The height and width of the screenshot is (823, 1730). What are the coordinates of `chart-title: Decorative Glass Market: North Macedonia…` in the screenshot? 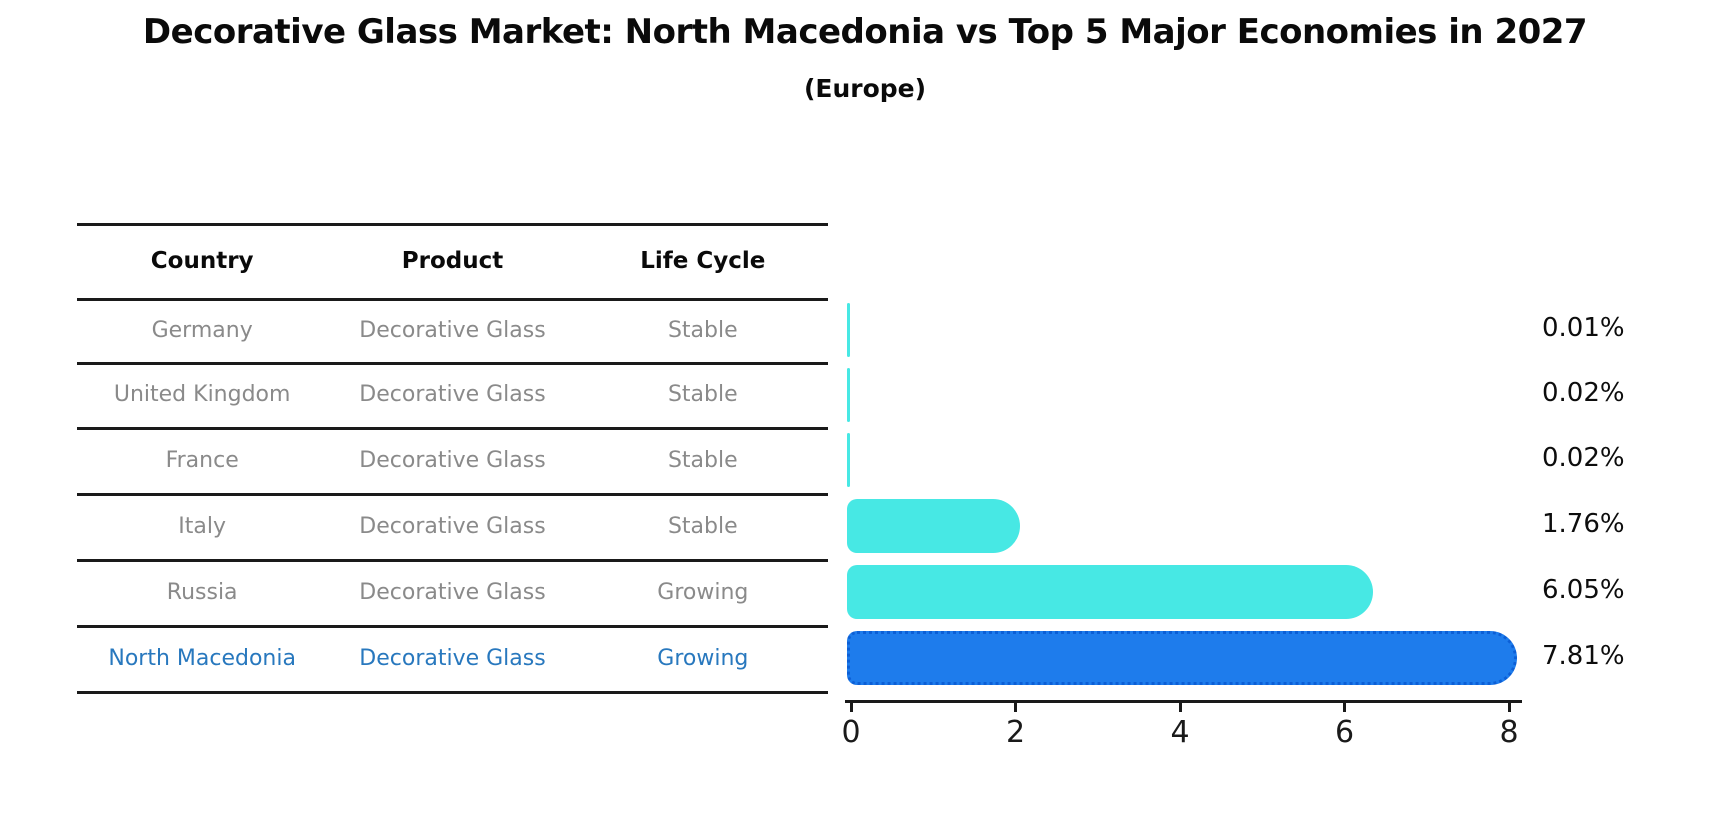 It's located at (865, 32).